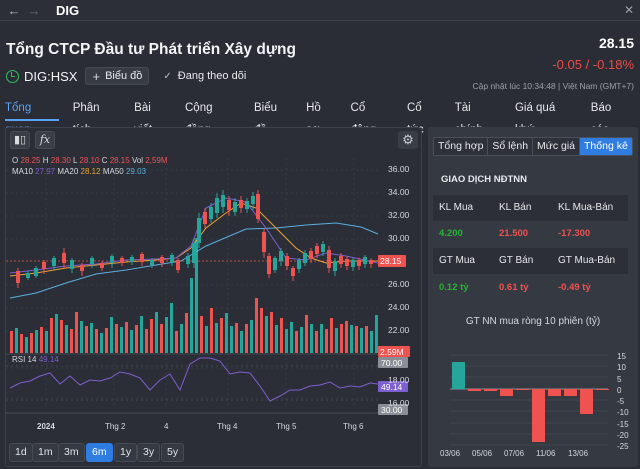 The image size is (640, 469). What do you see at coordinates (574, 233) in the screenshot?
I see `kl-mua-ban-value: -17.300` at bounding box center [574, 233].